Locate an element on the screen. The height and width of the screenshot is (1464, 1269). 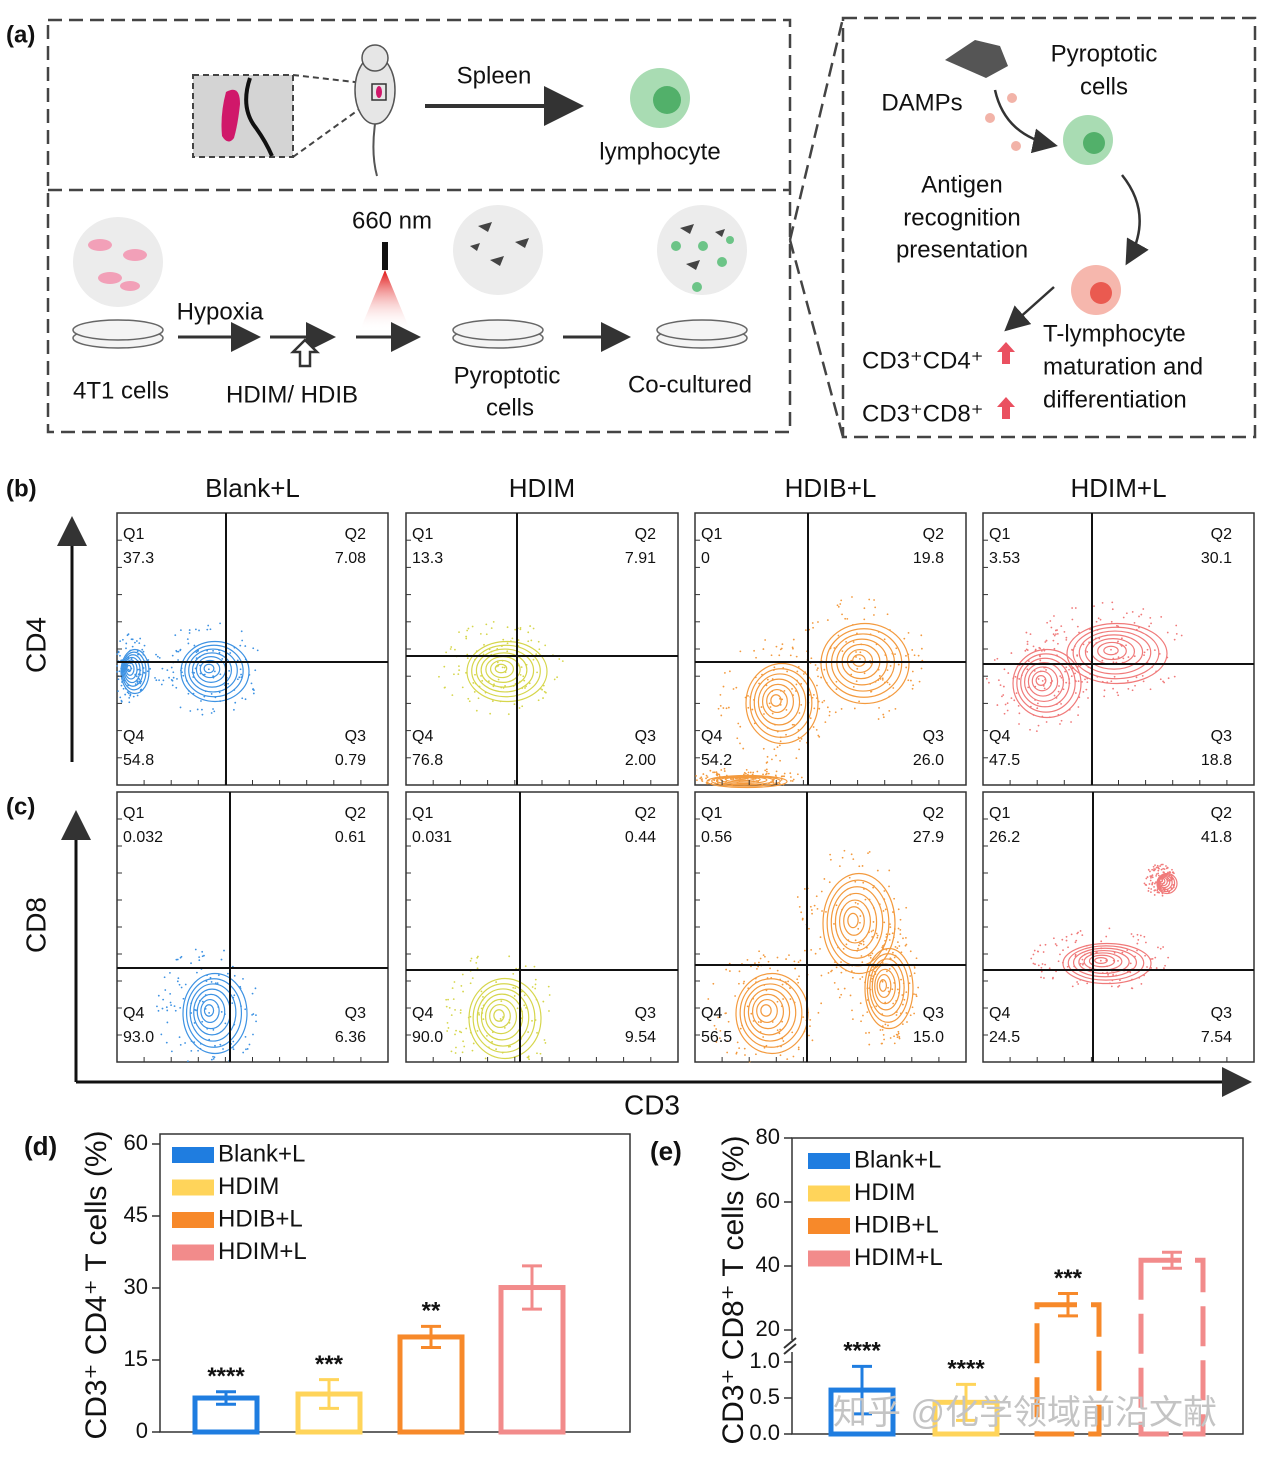
quadrant-value: 0.44 is located at coordinates (640, 837).